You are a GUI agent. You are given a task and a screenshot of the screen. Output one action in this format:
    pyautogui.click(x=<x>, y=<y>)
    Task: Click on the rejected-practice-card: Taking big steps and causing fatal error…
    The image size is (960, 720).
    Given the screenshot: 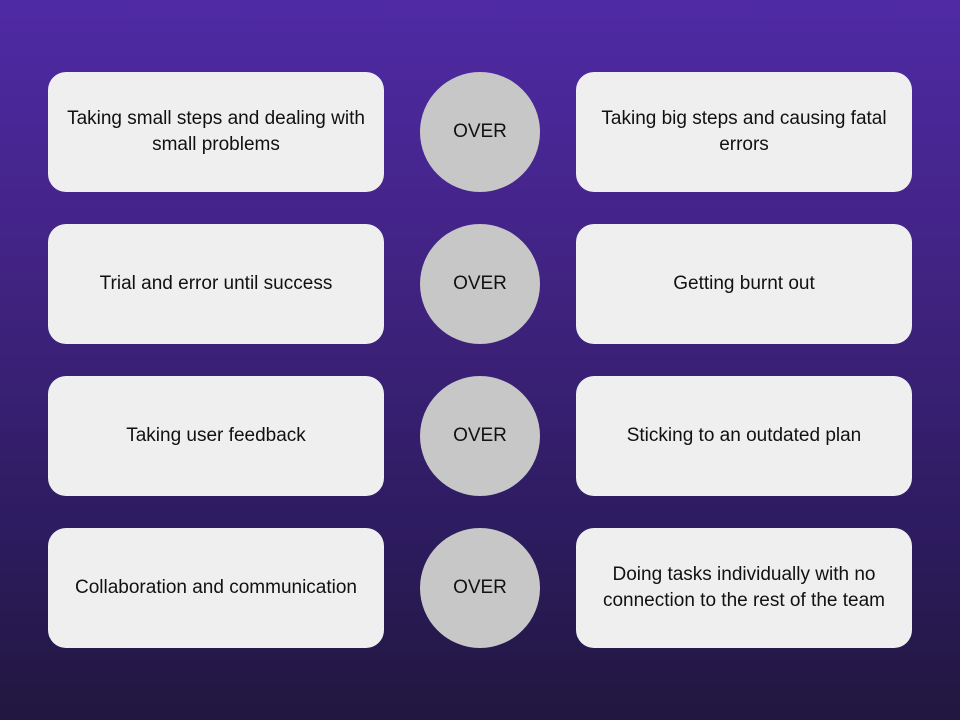 What is the action you would take?
    pyautogui.click(x=744, y=132)
    